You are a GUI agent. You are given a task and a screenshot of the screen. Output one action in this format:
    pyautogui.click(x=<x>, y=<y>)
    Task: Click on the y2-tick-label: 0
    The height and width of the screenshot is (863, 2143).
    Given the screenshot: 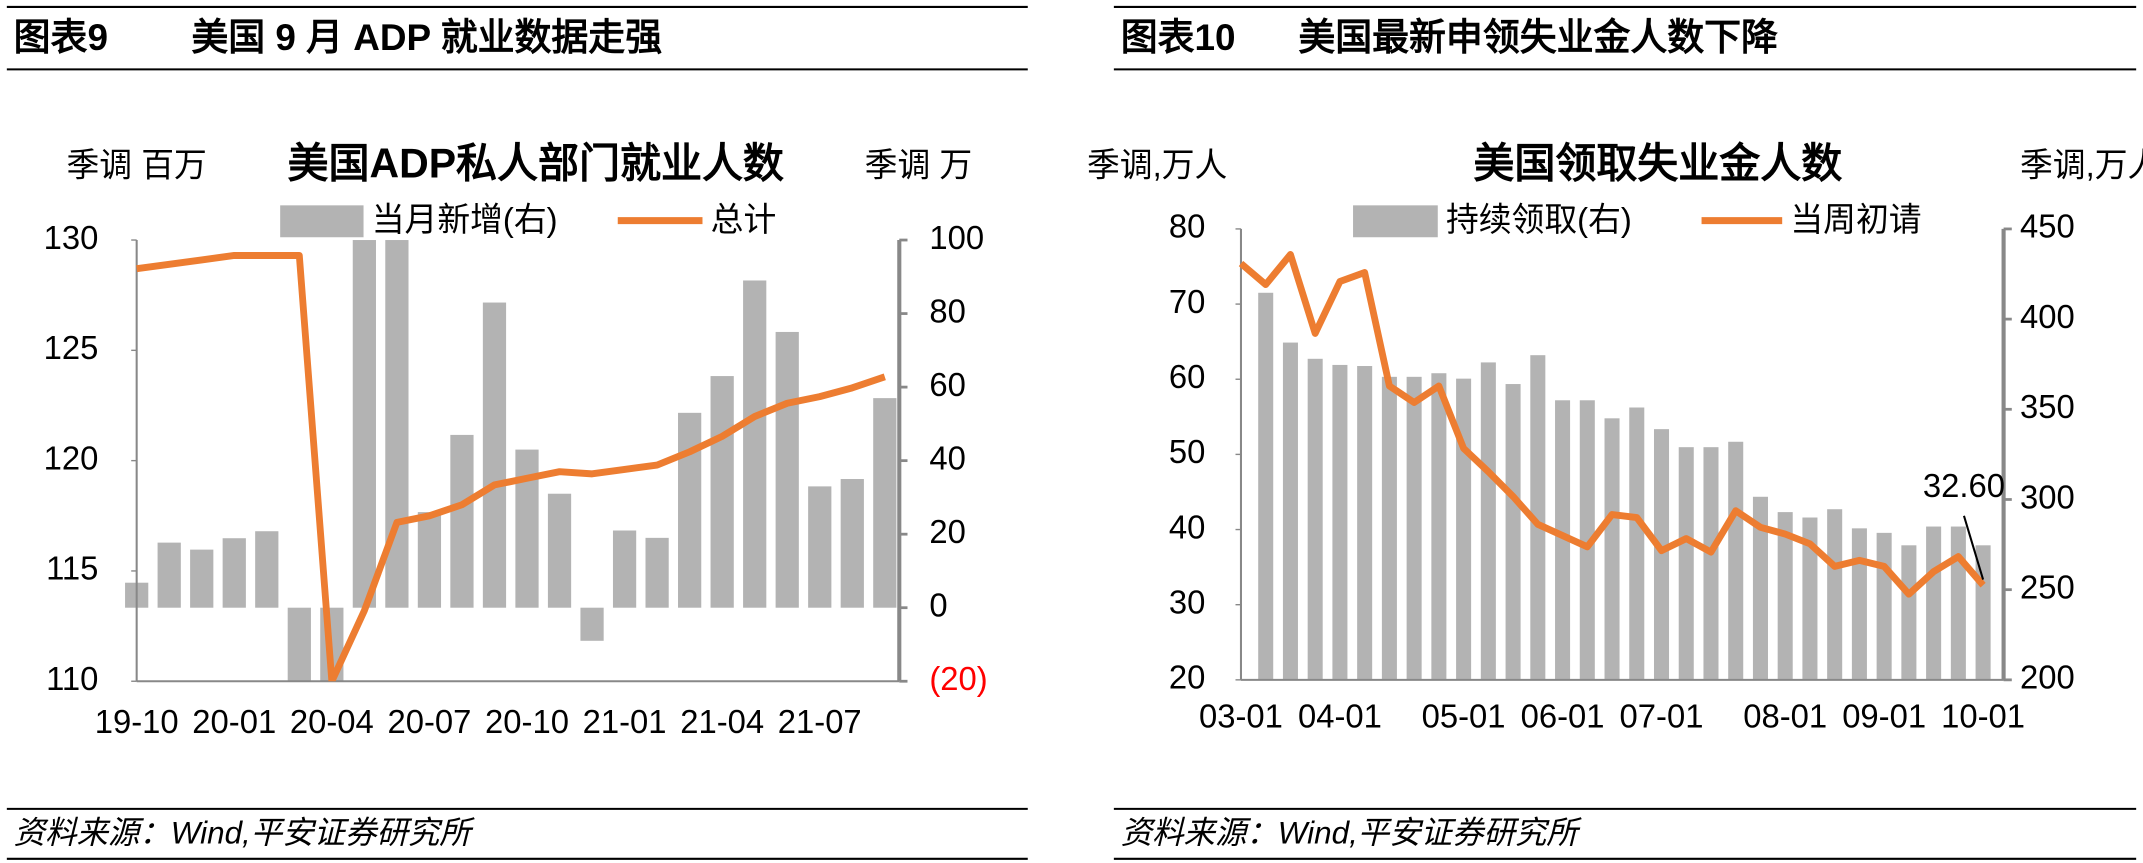 What is the action you would take?
    pyautogui.click(x=938, y=605)
    